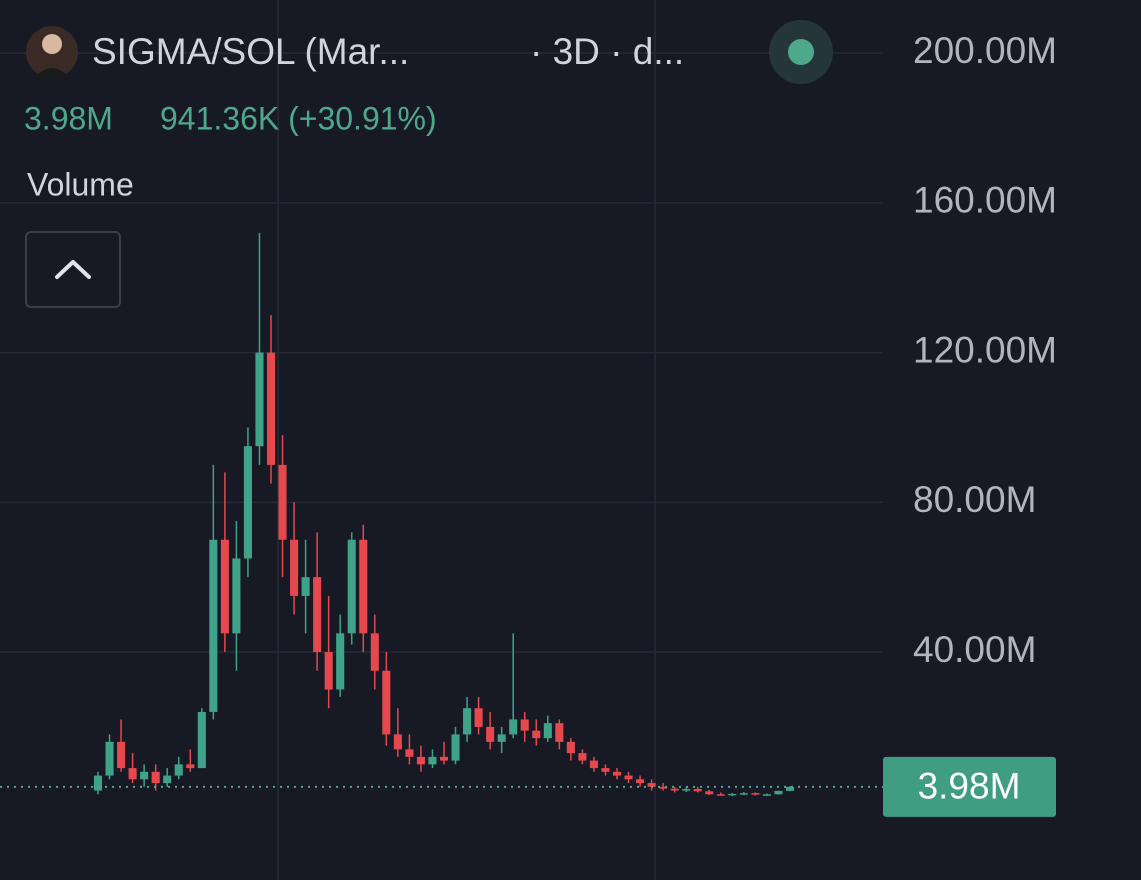 This screenshot has height=880, width=1141. I want to click on status-dot, so click(801, 52).